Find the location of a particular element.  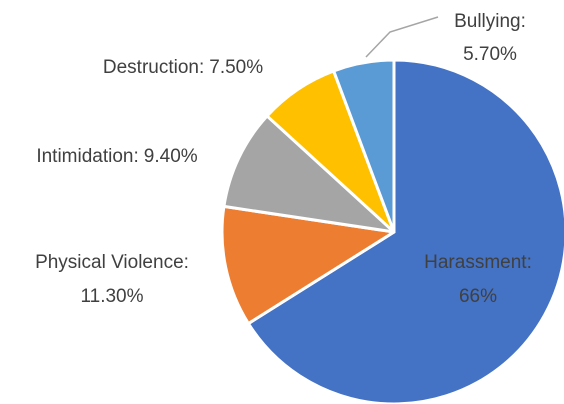

label-value: 7.50% is located at coordinates (236, 67).